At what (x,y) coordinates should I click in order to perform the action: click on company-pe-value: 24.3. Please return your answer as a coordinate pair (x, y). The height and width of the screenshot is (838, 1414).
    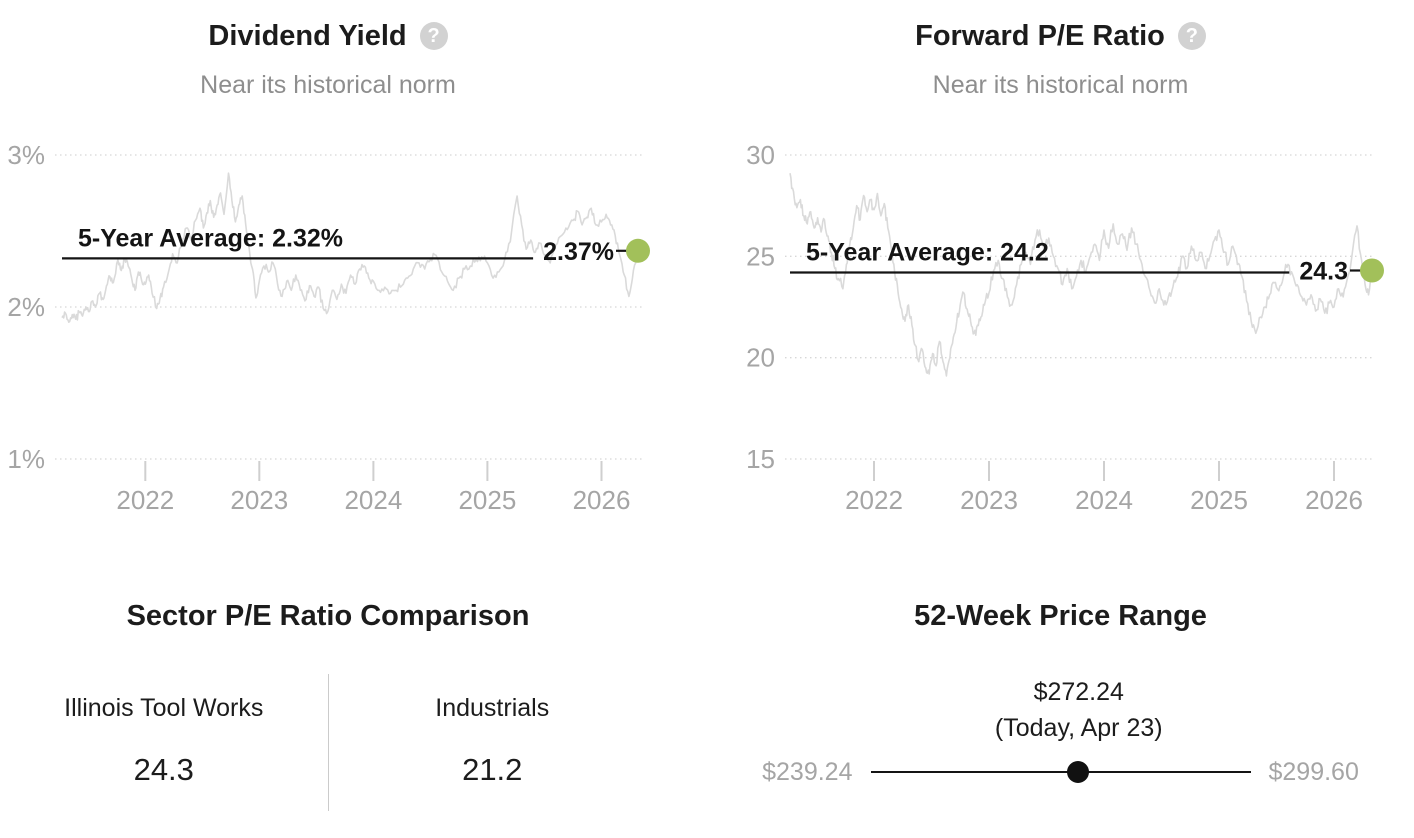
    Looking at the image, I should click on (163, 769).